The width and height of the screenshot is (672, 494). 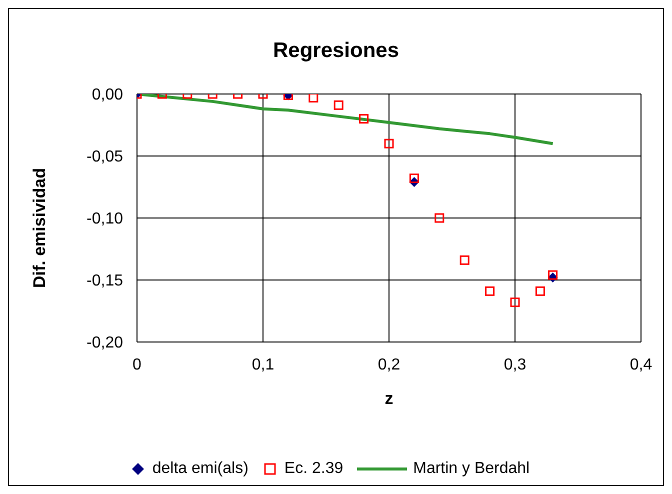 I want to click on y-tick-label: -0,15, so click(x=105, y=281).